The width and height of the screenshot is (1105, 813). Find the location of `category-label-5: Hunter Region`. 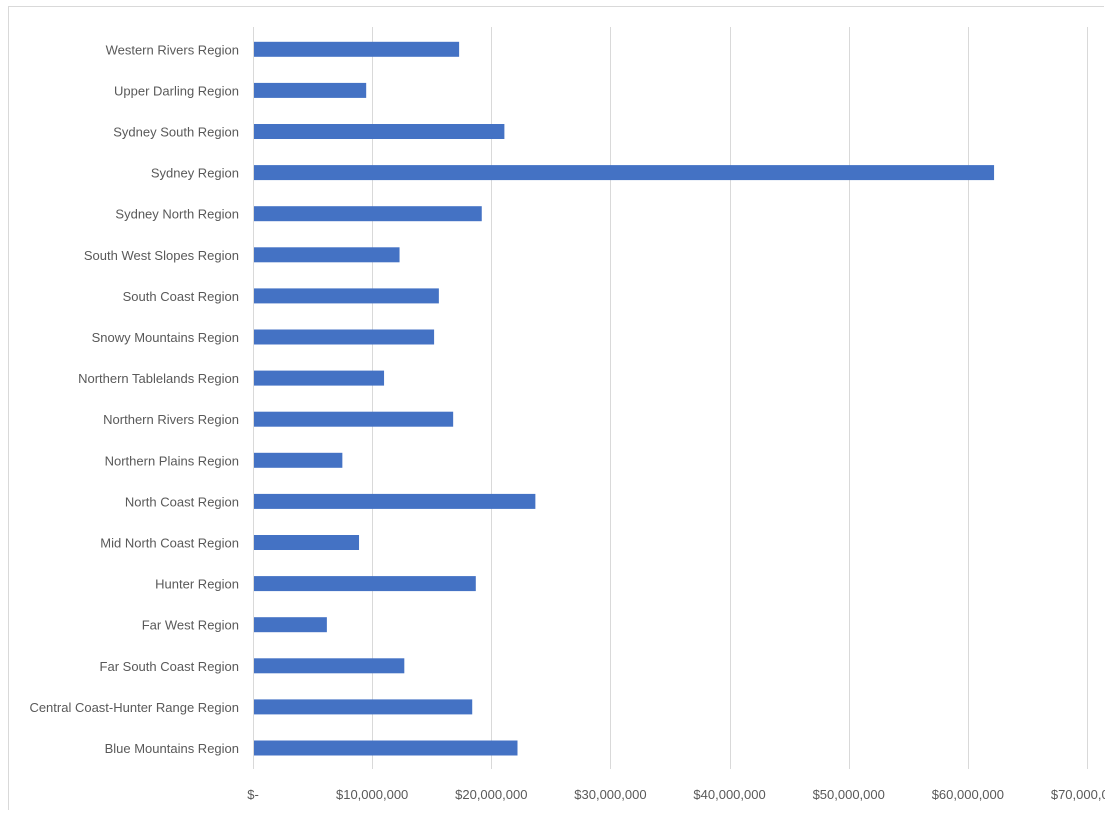

category-label-5: Hunter Region is located at coordinates (197, 584).